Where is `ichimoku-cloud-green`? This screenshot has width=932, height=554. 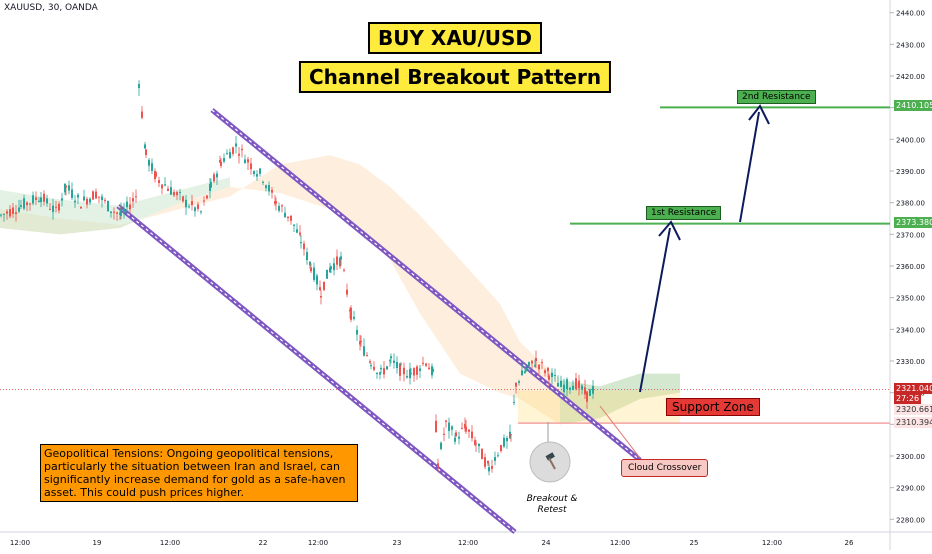 ichimoku-cloud-green is located at coordinates (620, 399).